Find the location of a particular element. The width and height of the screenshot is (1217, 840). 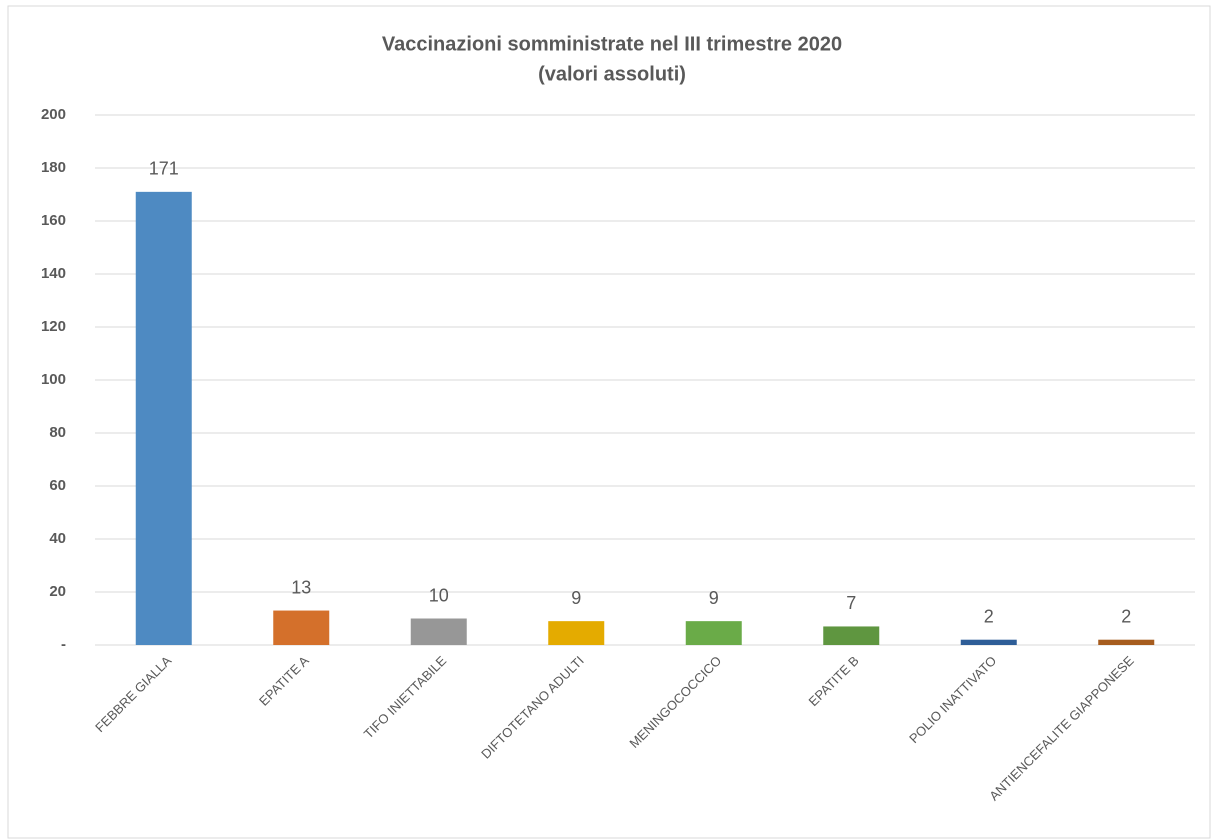

y-tick-label: 200 is located at coordinates (53, 114).